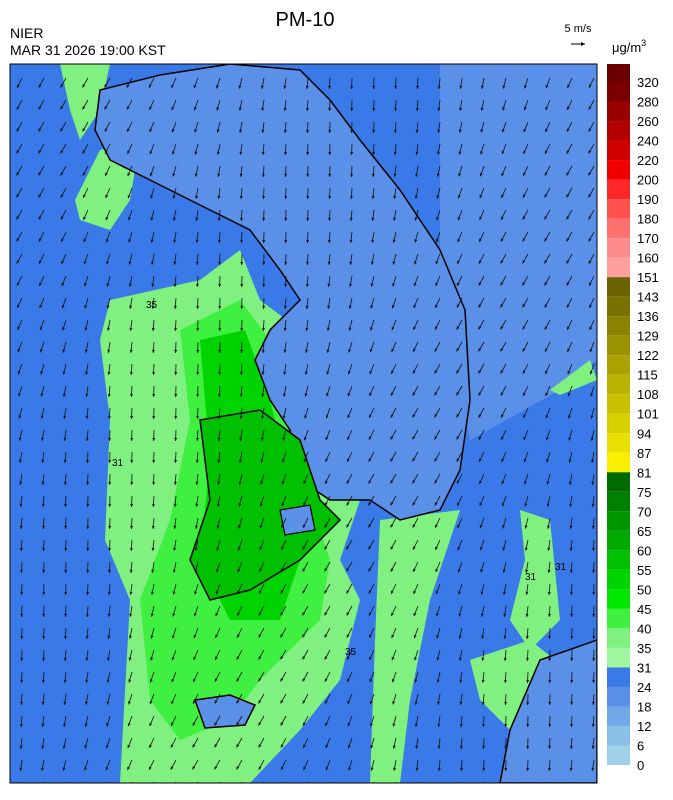 This screenshot has height=800, width=673. I want to click on colorbar-label: 143, so click(648, 297).